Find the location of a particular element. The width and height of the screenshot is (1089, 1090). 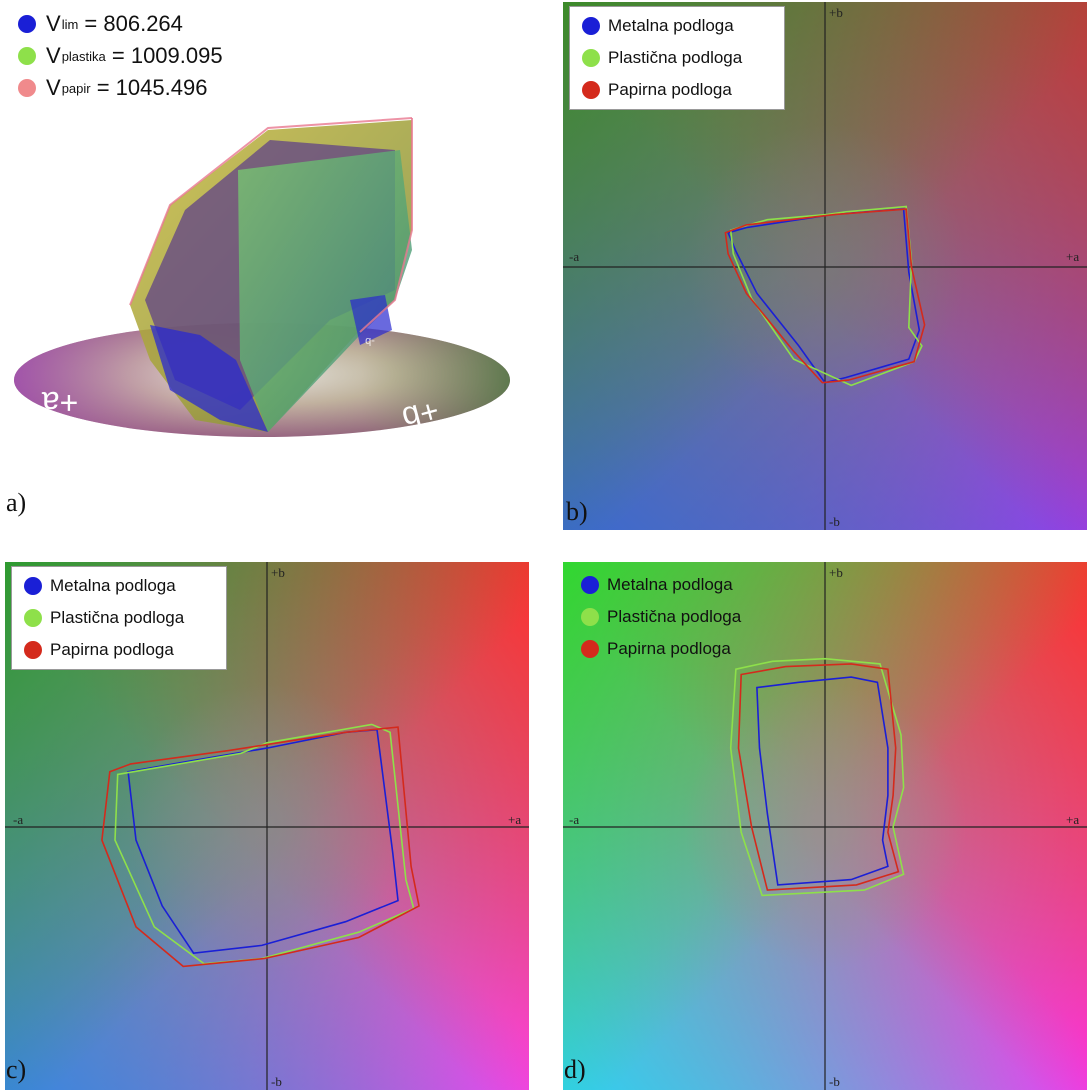

panel-letter-a: a) is located at coordinates (16, 502).